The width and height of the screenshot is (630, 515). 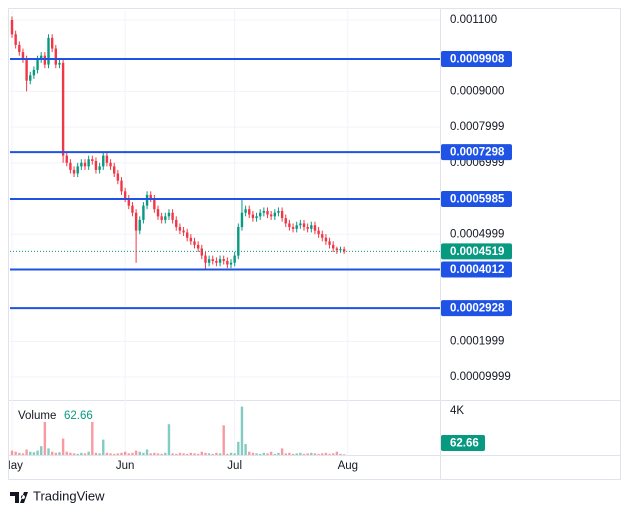 What do you see at coordinates (234, 466) in the screenshot?
I see `time-tick-label: Jul` at bounding box center [234, 466].